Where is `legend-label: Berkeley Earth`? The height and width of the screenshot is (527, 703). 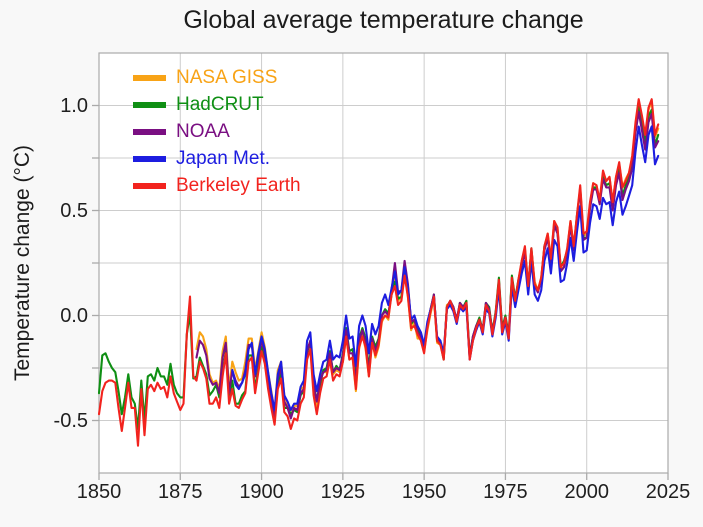
legend-label: Berkeley Earth is located at coordinates (238, 185).